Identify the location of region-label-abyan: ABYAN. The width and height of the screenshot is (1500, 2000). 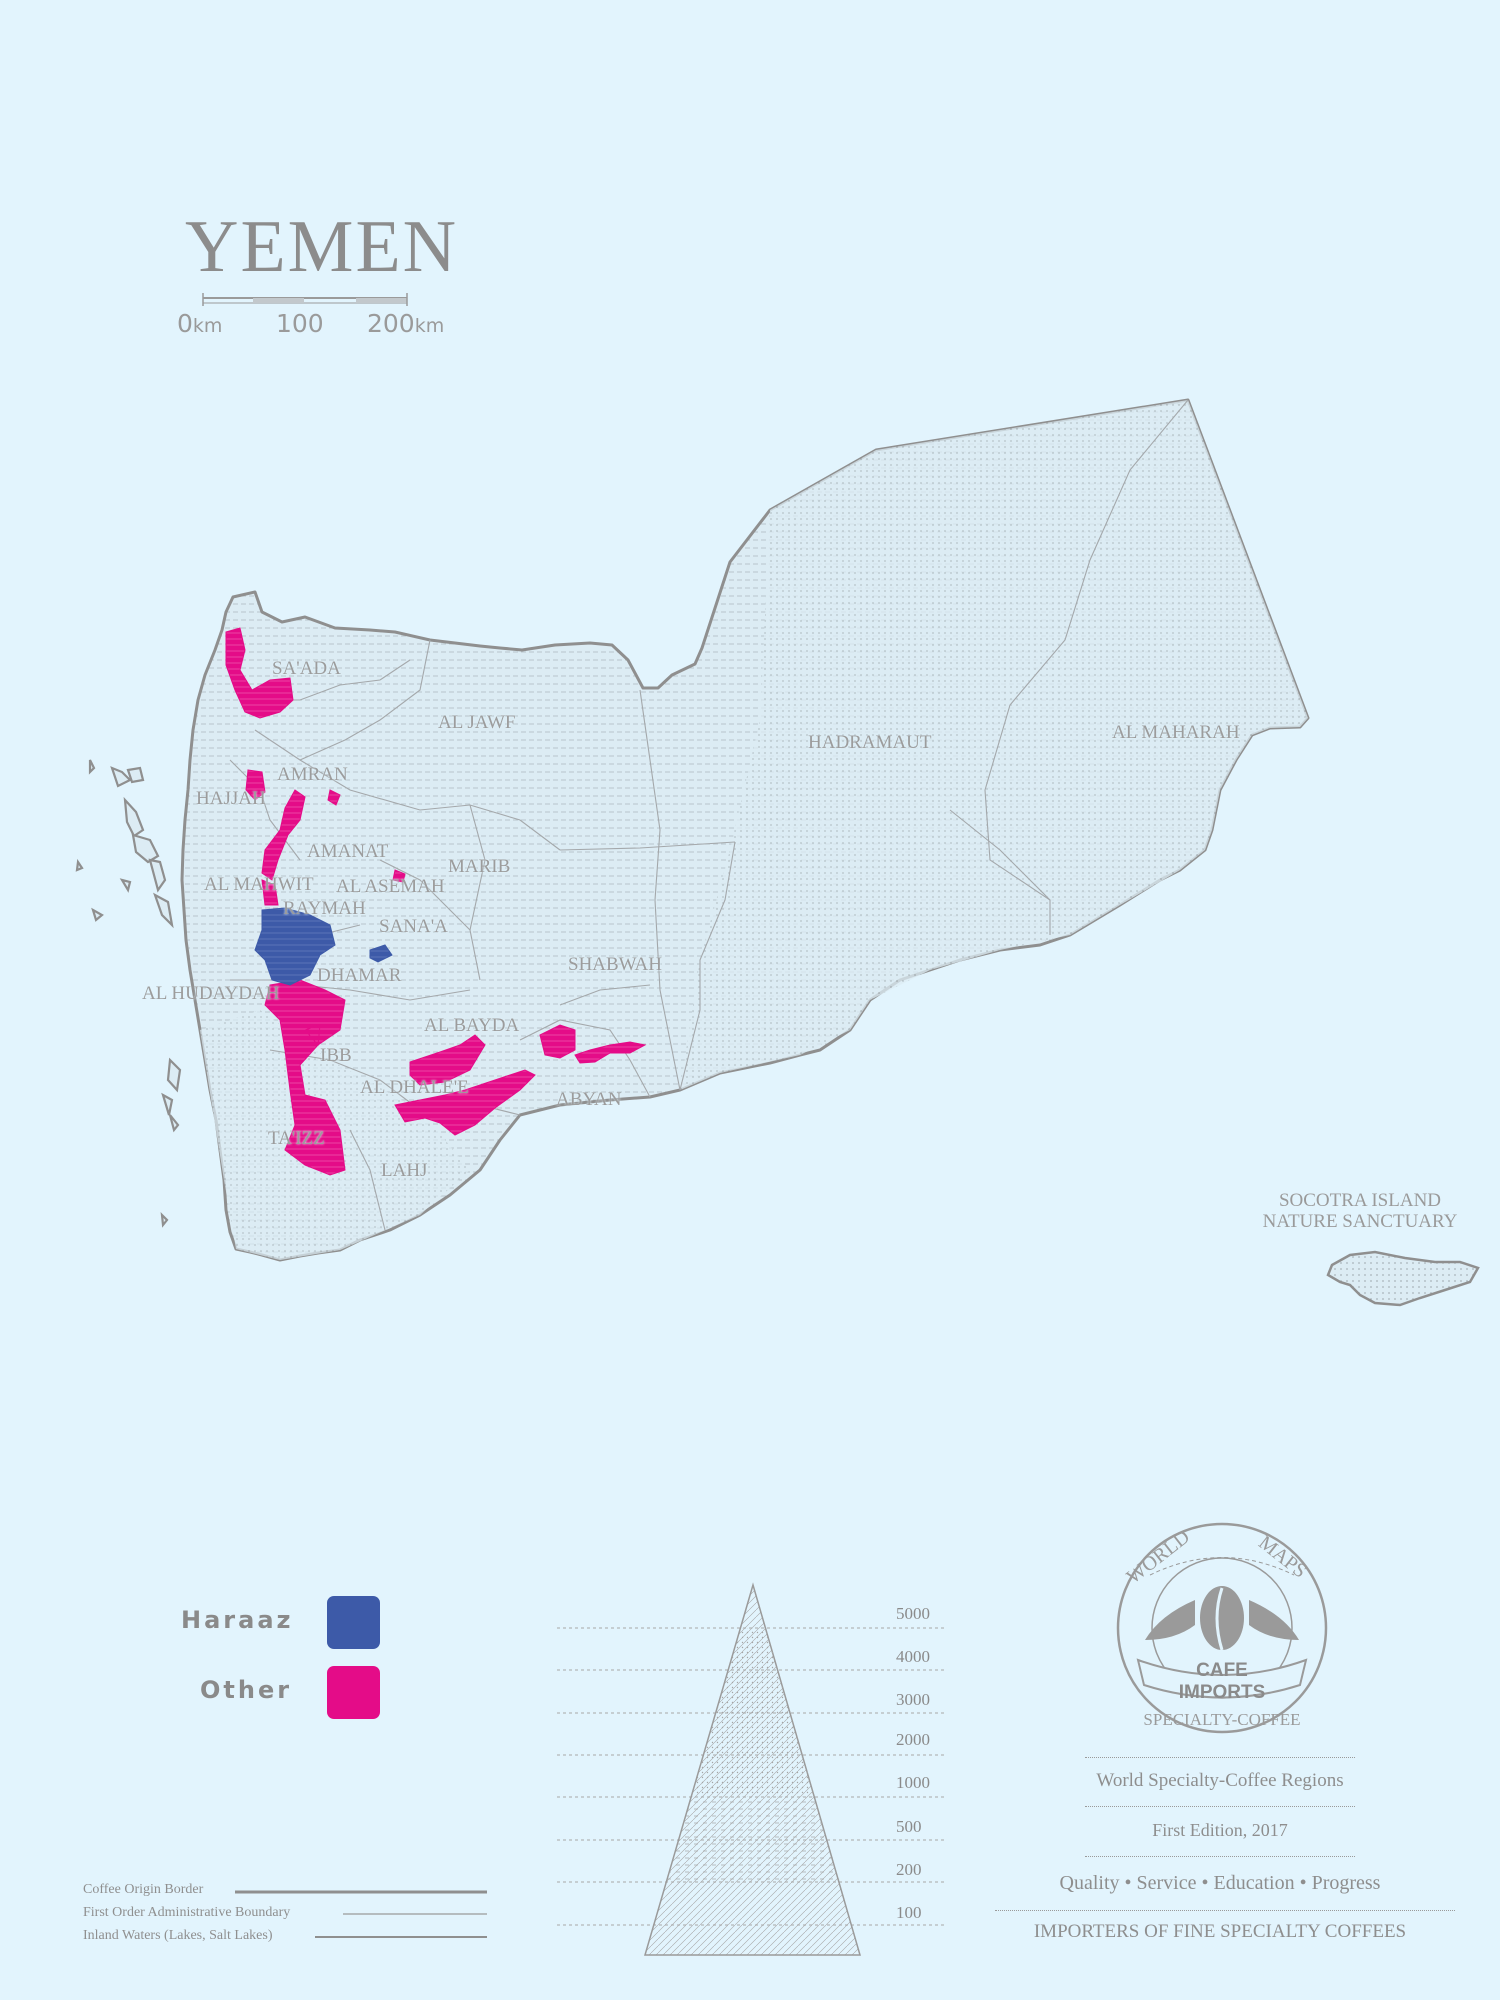
(589, 1099).